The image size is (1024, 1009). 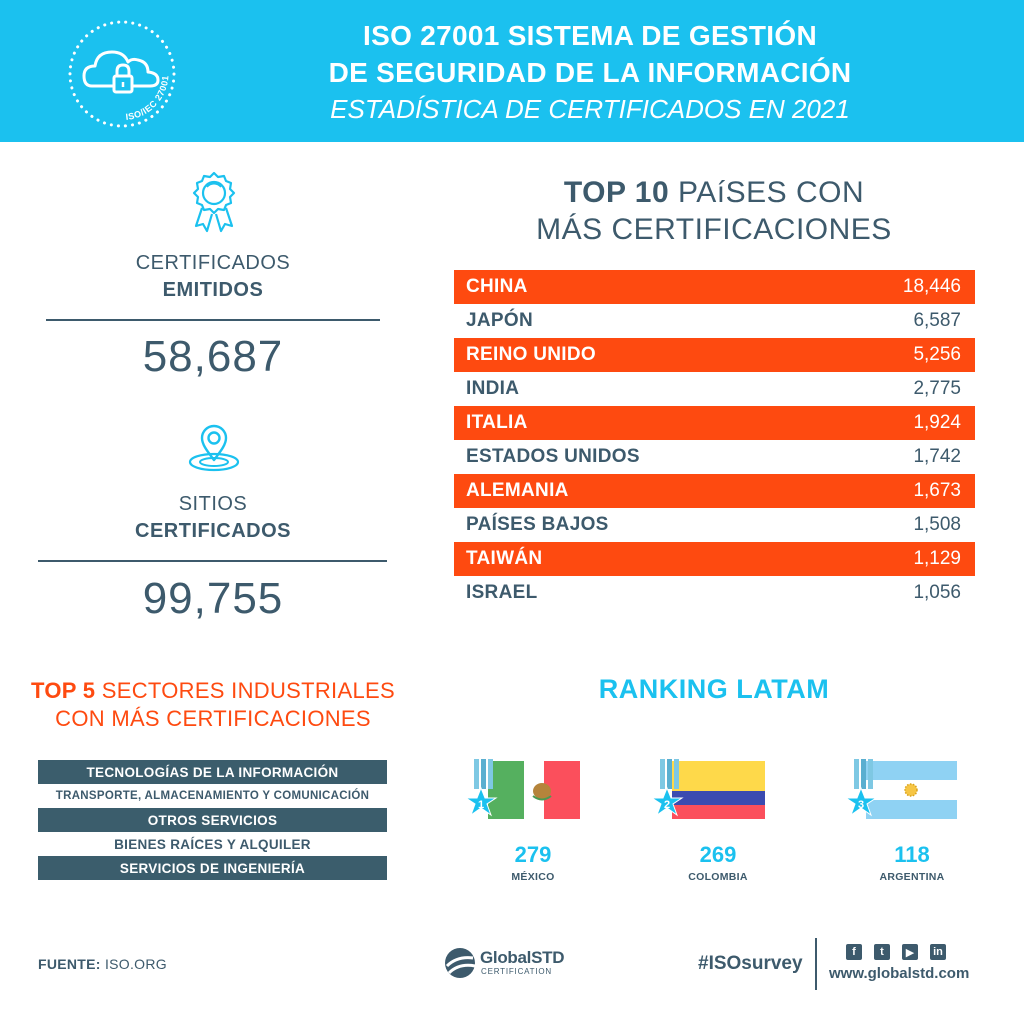 What do you see at coordinates (212, 844) in the screenshot?
I see `sector-item: BIENES RAÍCES Y ALQUILER` at bounding box center [212, 844].